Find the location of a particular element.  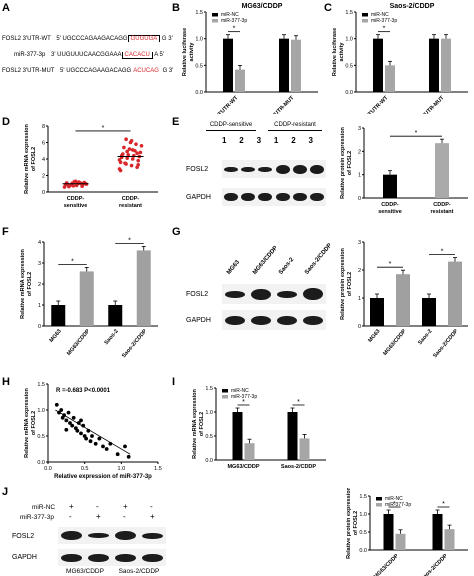

panel-letter-f: F is located at coordinates (5, 232).